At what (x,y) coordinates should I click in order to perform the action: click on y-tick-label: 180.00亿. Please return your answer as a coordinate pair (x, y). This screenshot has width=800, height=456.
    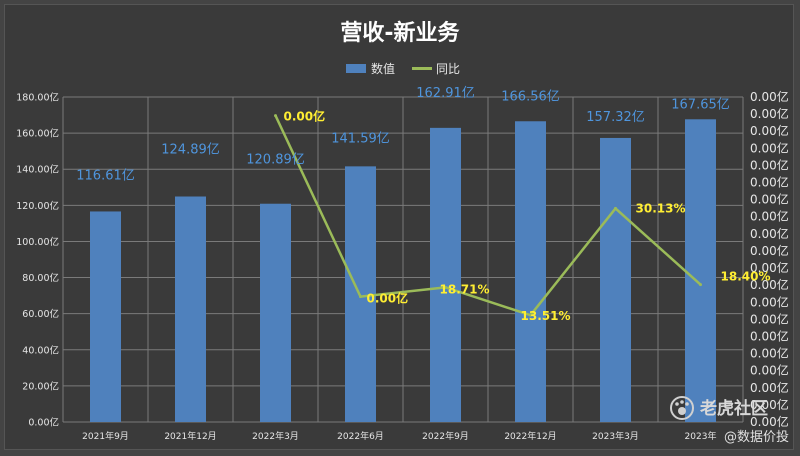
    Looking at the image, I should click on (37, 98).